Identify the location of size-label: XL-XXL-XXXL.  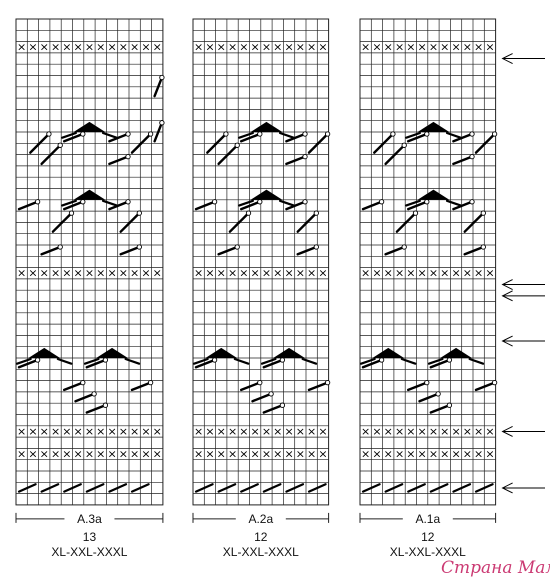
(89, 552).